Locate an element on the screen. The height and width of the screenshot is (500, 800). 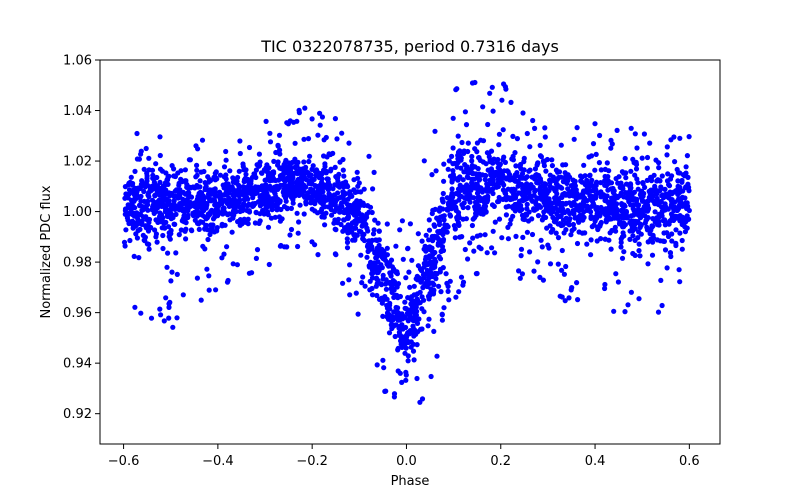
chart-title: TIC 0322078735, period 0.7316 days is located at coordinates (409, 46).